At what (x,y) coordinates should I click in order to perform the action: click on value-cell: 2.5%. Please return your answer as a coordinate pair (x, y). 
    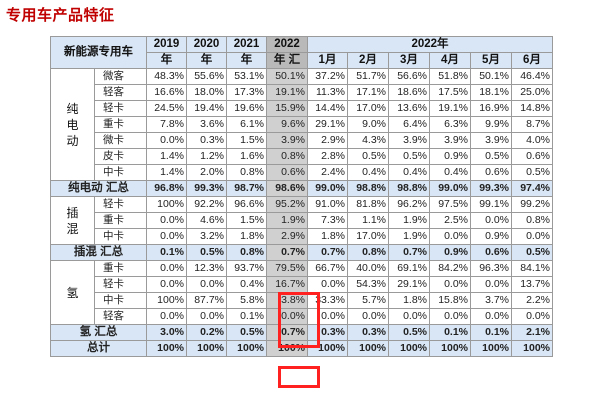
    Looking at the image, I should click on (450, 220).